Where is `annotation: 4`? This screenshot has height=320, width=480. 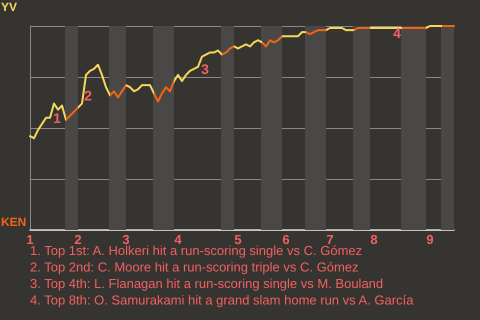 annotation: 4 is located at coordinates (397, 33).